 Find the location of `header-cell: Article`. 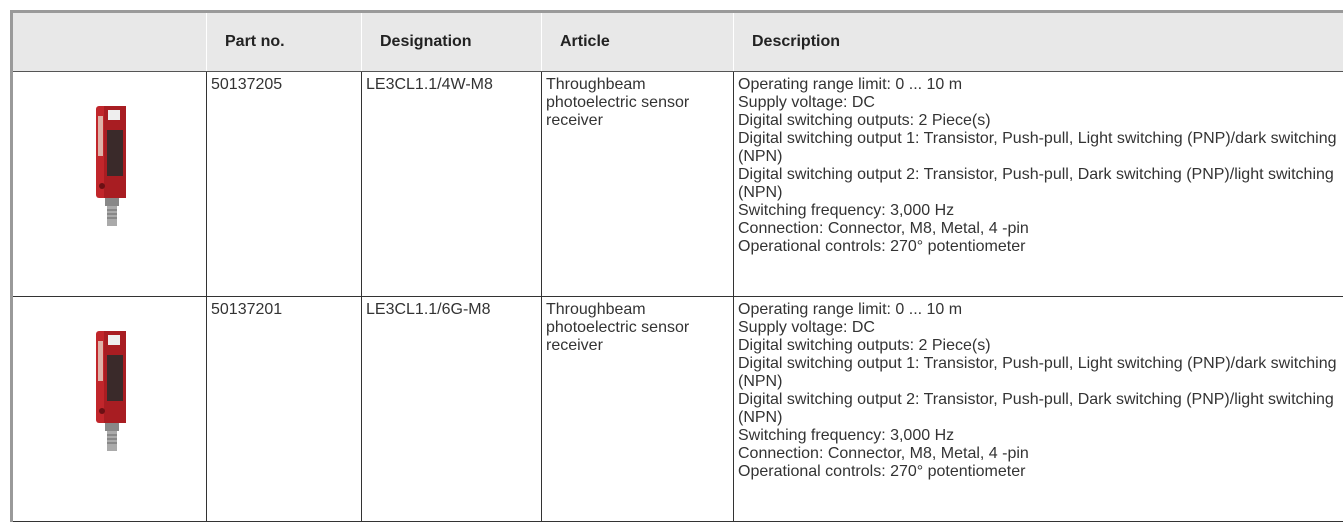

header-cell: Article is located at coordinates (637, 41).